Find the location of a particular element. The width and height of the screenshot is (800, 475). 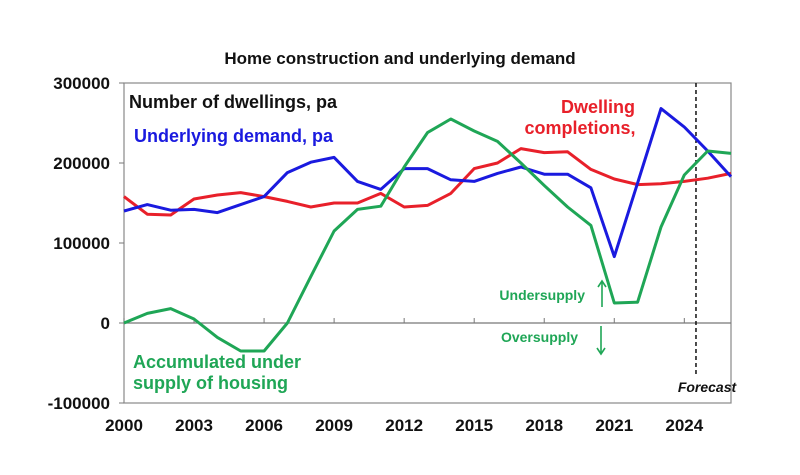

x-tick-label: 2021 is located at coordinates (614, 425).